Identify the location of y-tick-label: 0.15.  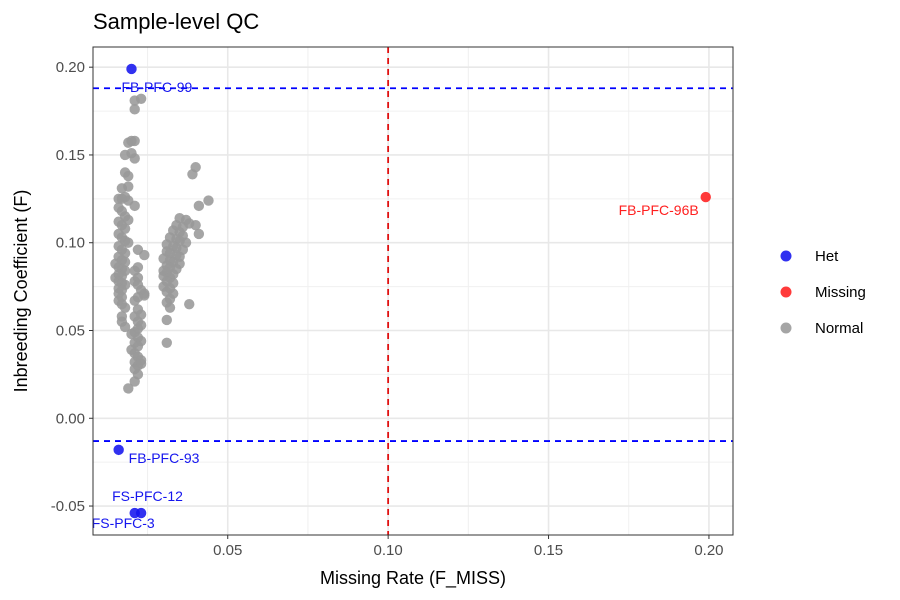
(70, 155).